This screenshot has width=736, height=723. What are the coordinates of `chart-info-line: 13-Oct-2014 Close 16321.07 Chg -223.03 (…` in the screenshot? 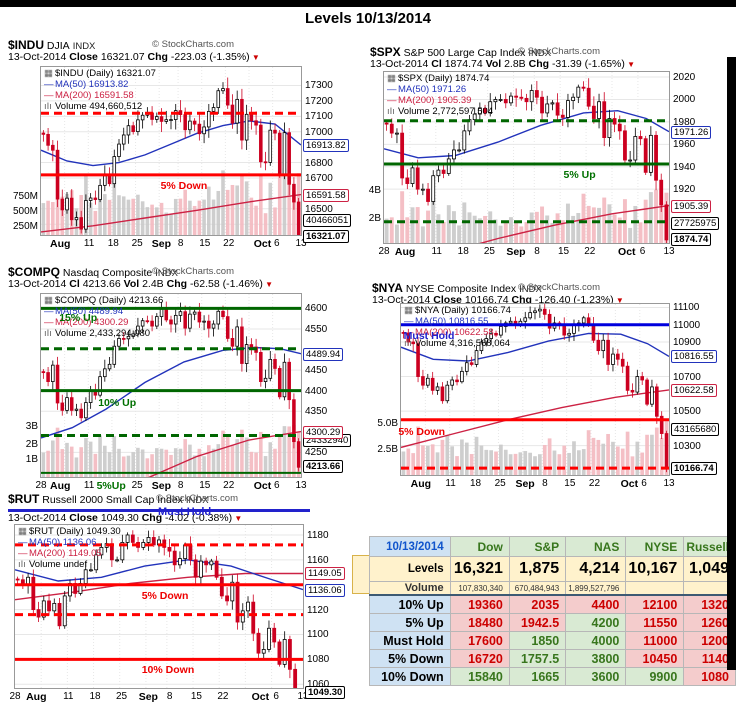 It's located at (134, 57).